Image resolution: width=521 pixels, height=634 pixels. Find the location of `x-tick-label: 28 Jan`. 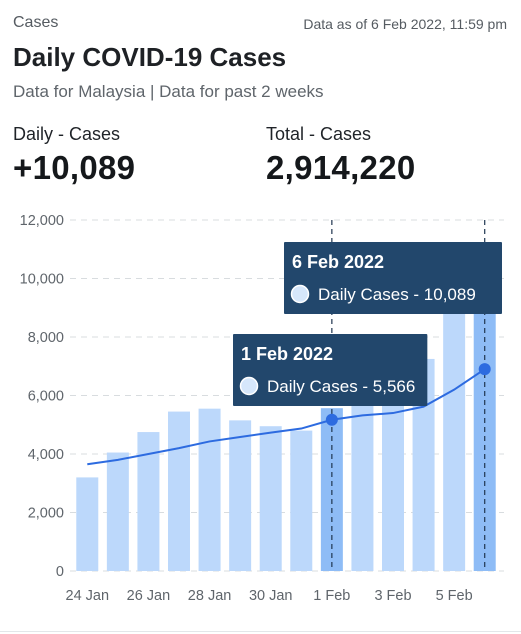

x-tick-label: 28 Jan is located at coordinates (210, 596).